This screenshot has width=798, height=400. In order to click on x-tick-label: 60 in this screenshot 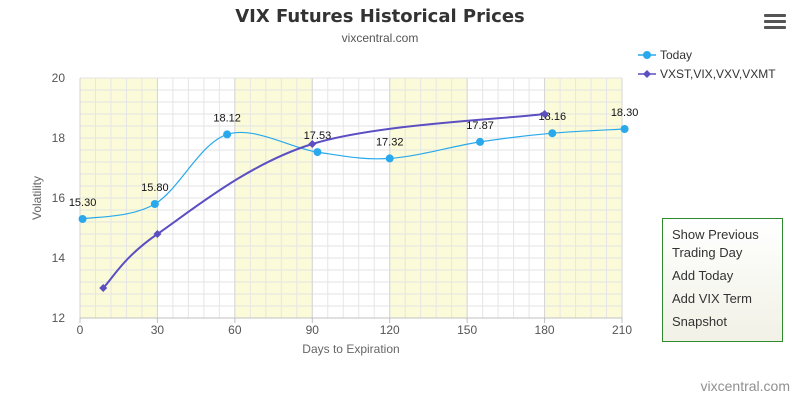, I will do `click(235, 330)`.